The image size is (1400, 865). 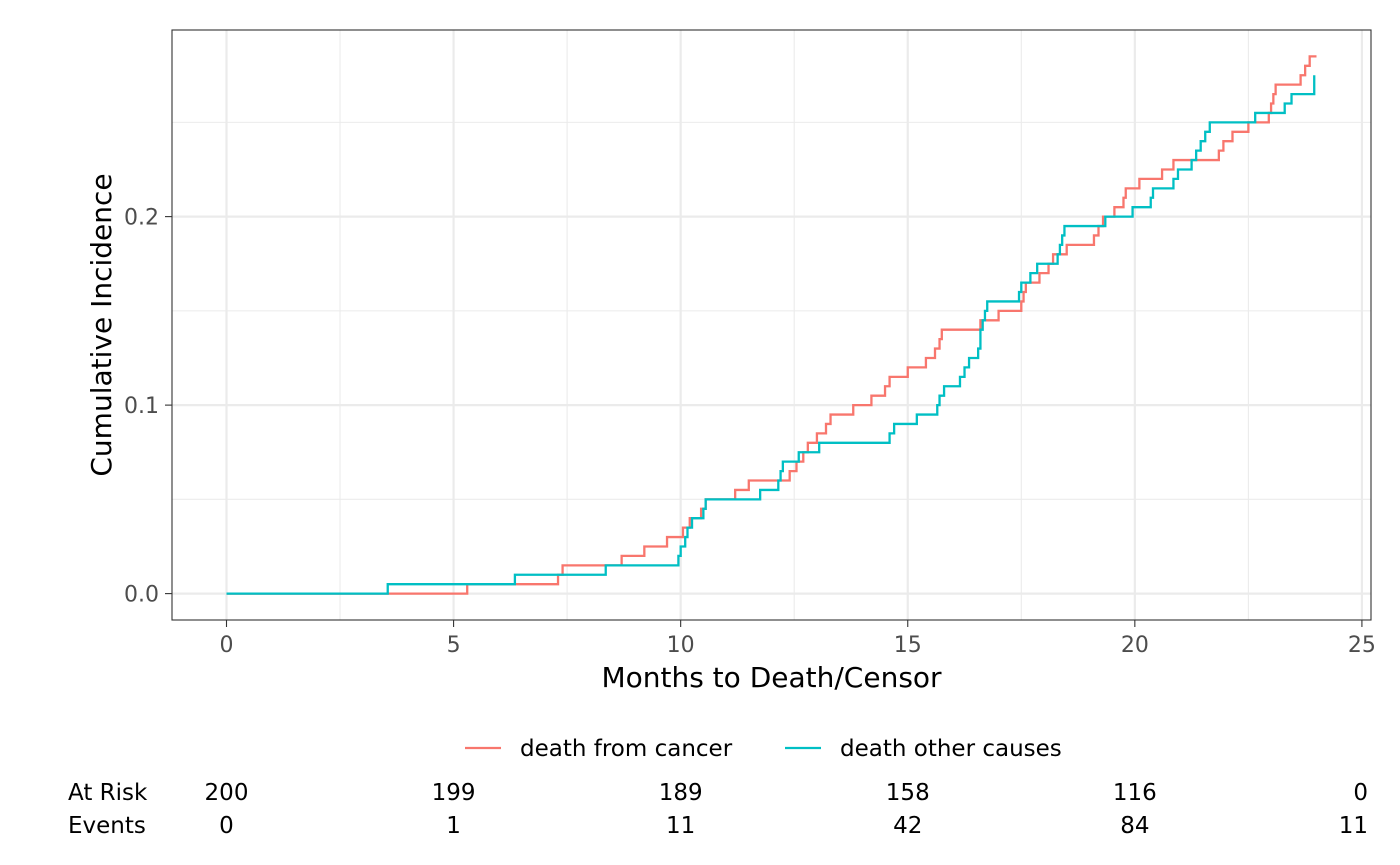 What do you see at coordinates (227, 645) in the screenshot?
I see `x-tick-label: 0` at bounding box center [227, 645].